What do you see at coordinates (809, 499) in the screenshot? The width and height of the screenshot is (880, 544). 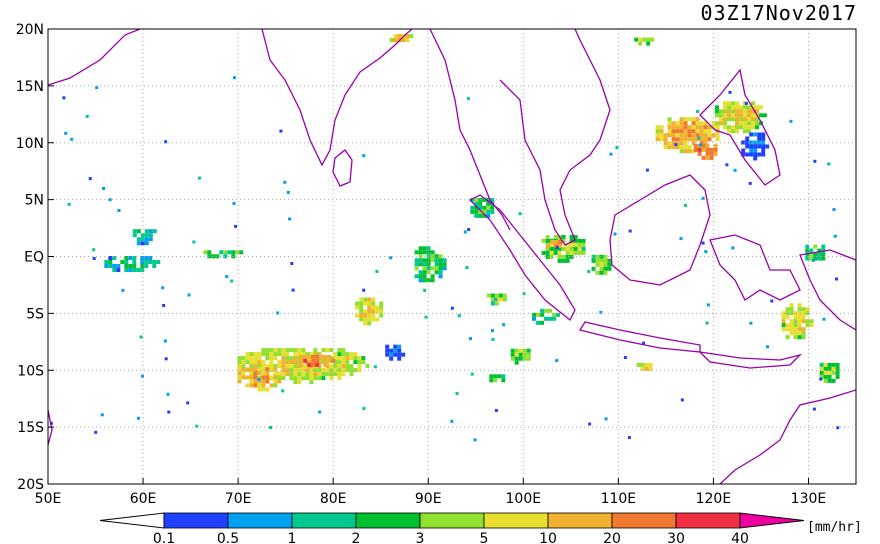 I see `lon-tick-label: 130E` at bounding box center [809, 499].